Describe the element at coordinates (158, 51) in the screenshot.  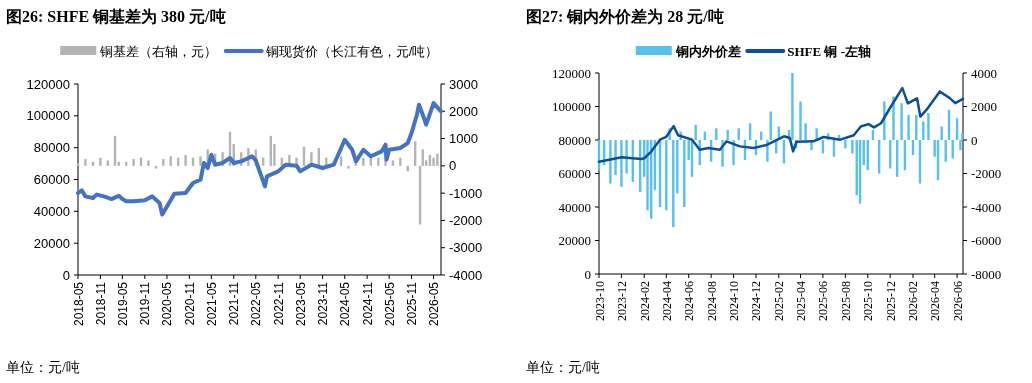
I see `legend-label: 铜基差（右轴，元）` at that location.